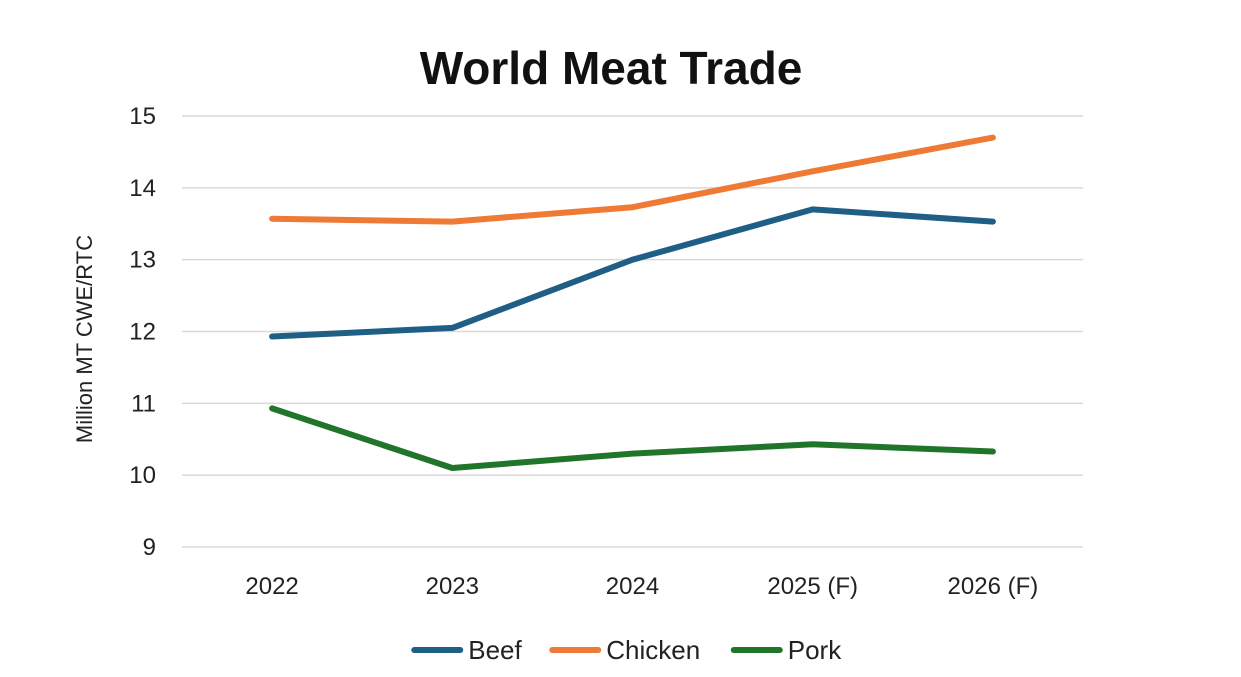  What do you see at coordinates (812, 586) in the screenshot?
I see `x-tick-label: 2025 (F)` at bounding box center [812, 586].